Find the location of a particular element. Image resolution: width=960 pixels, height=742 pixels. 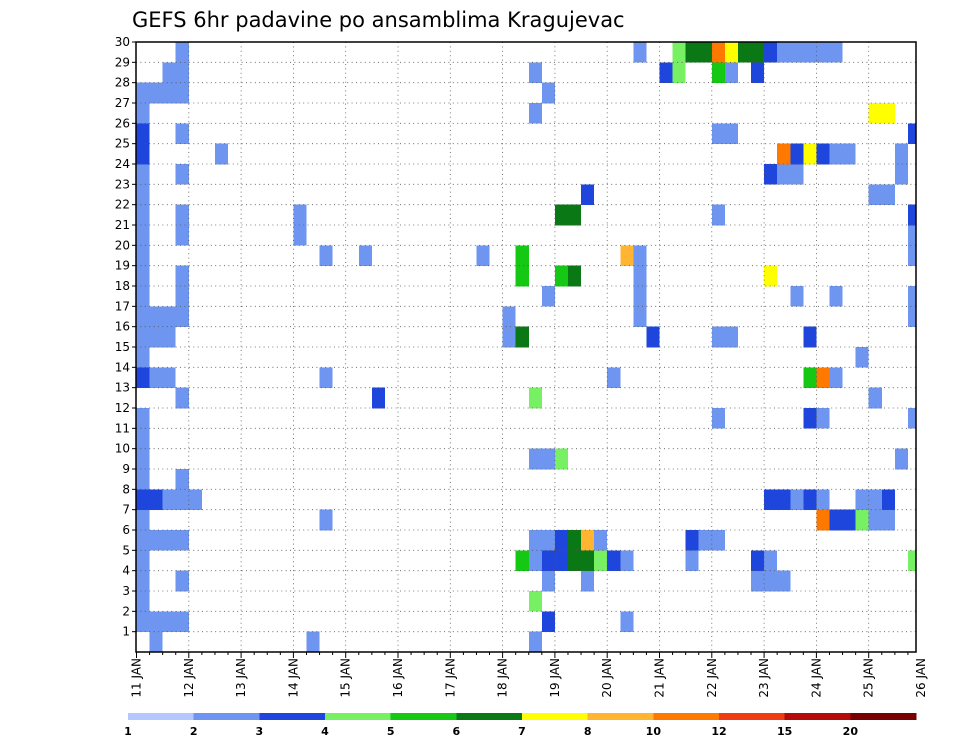

x-tick-label: 23 JAN is located at coordinates (764, 678).